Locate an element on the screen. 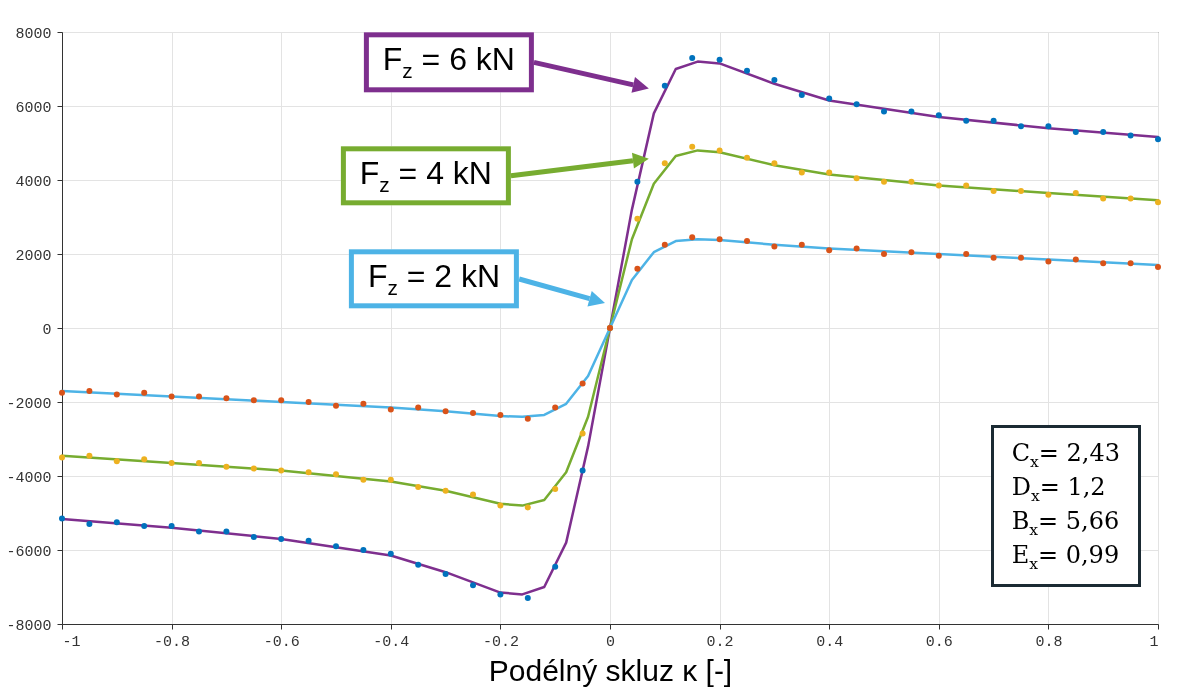  x-tick-label: -0.4 is located at coordinates (391, 642).